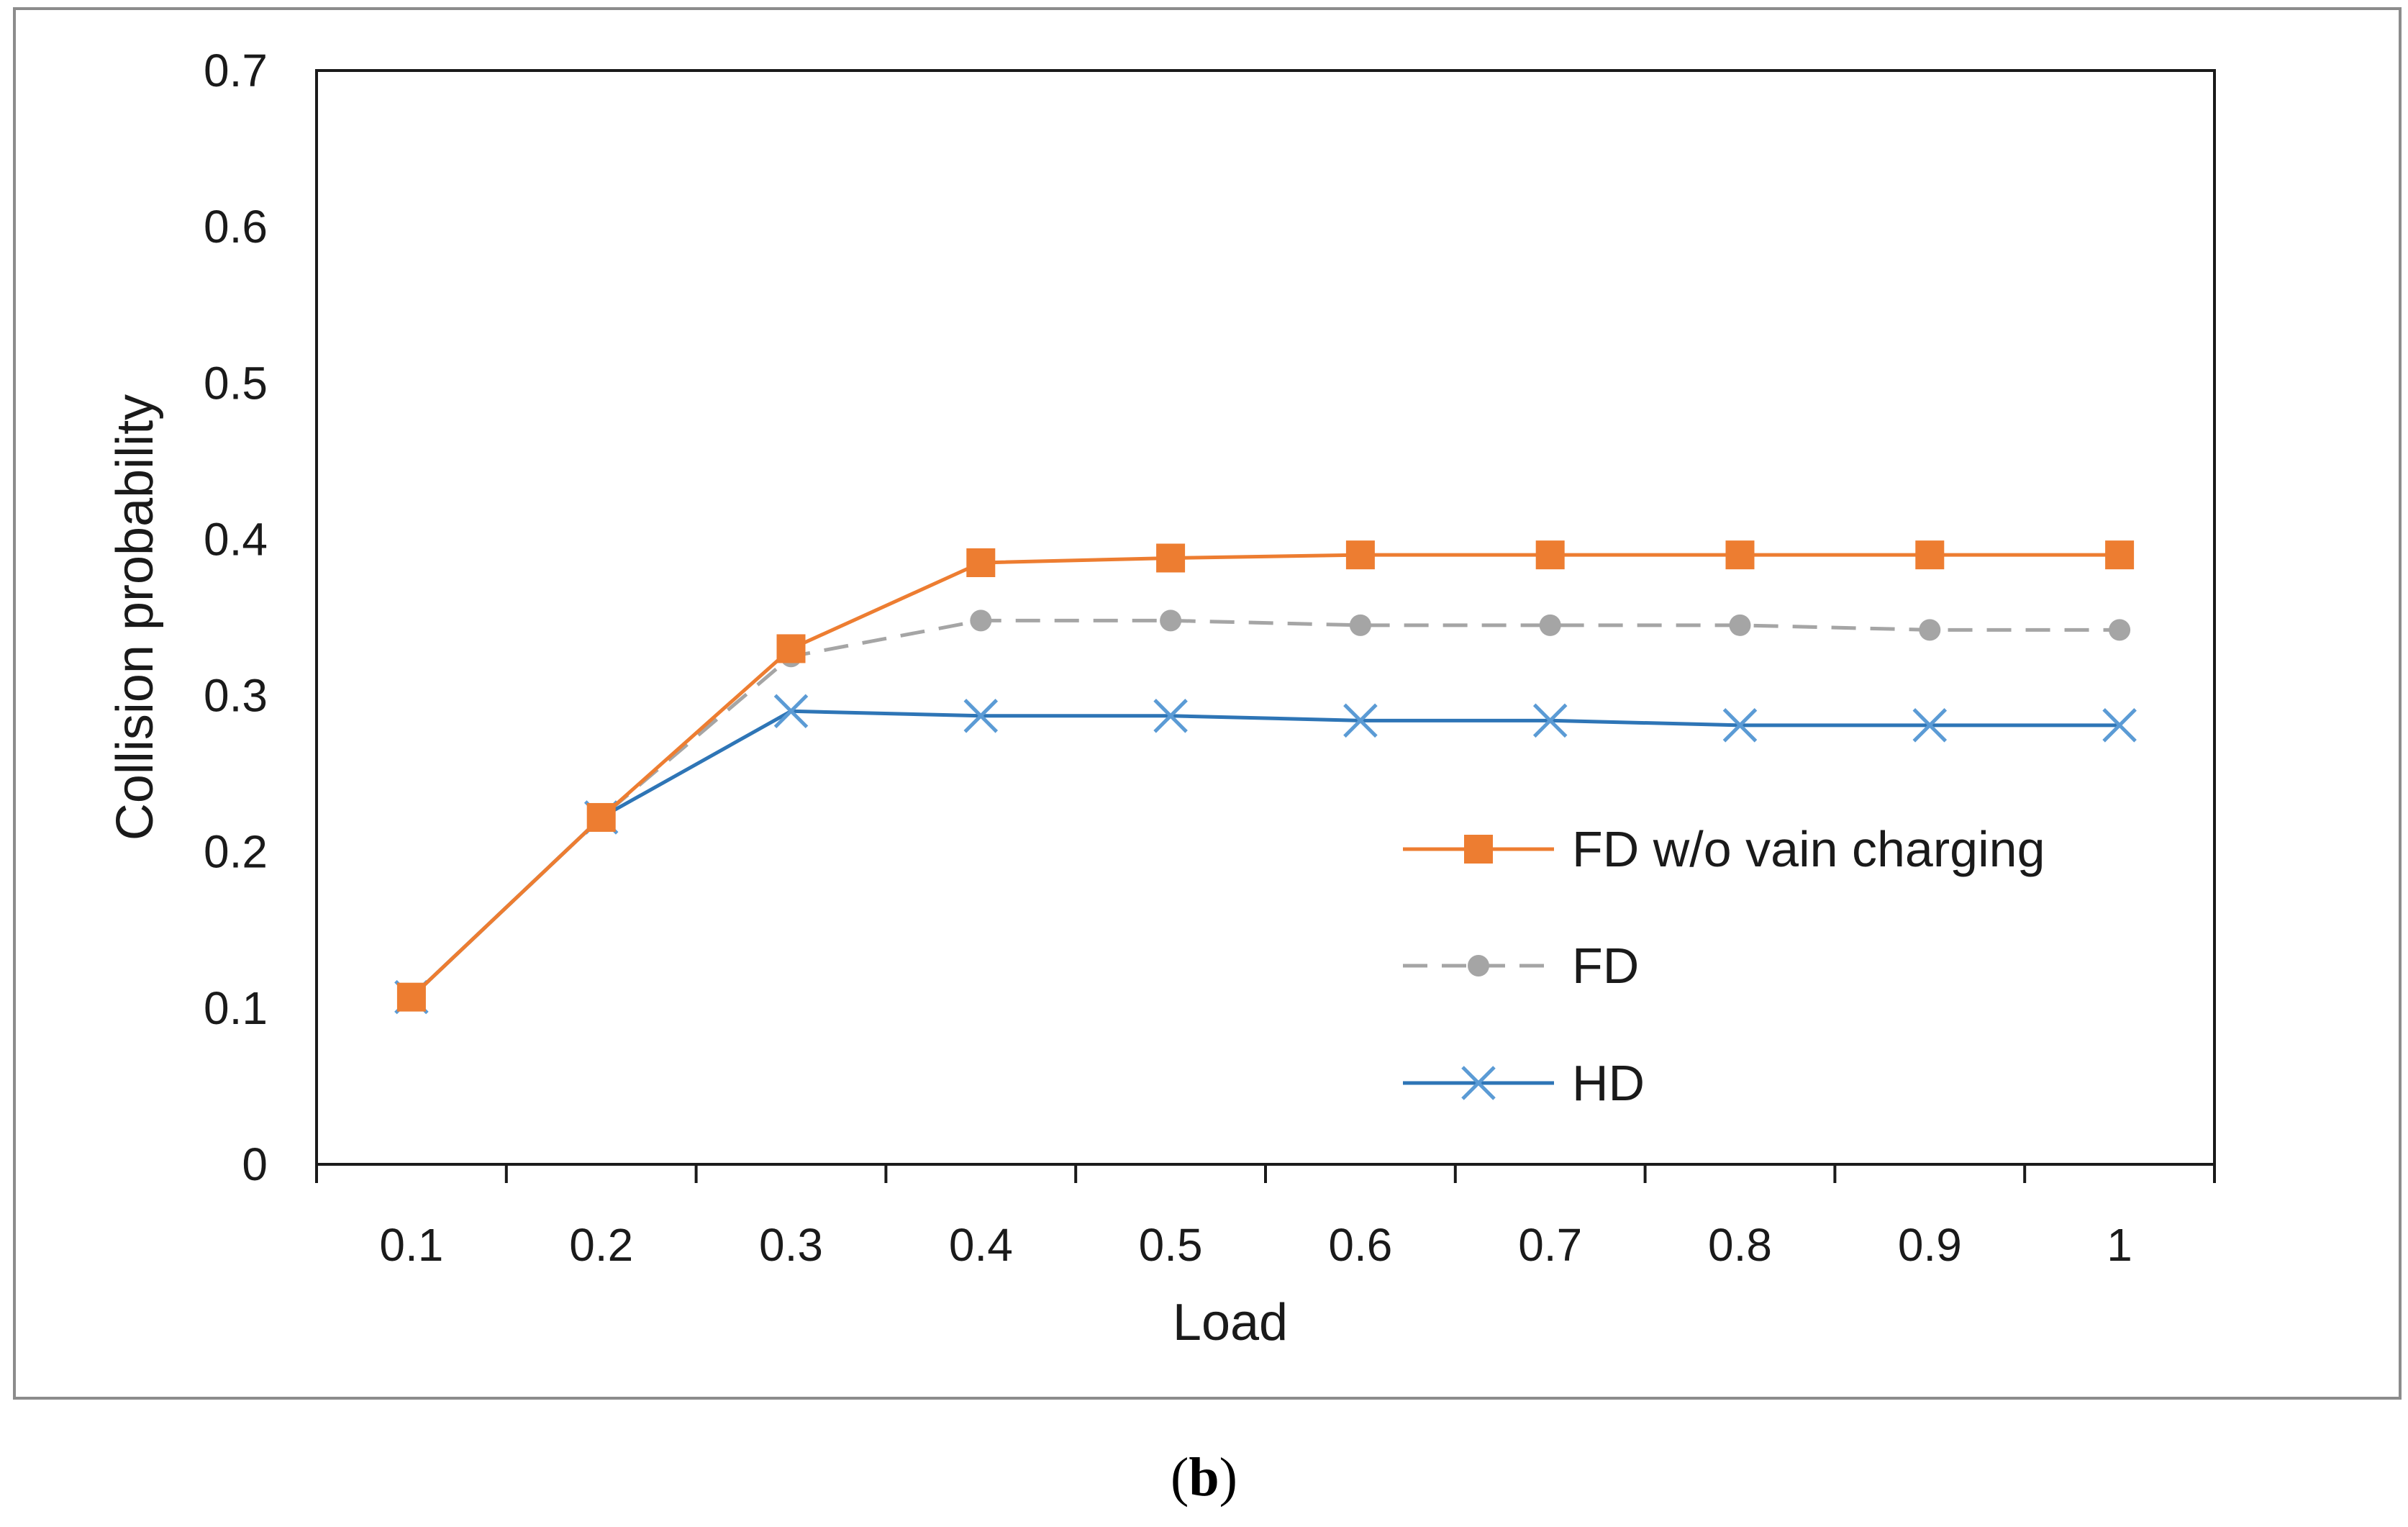 The width and height of the screenshot is (2408, 1527). I want to click on x-tick-label: 0.2, so click(601, 1245).